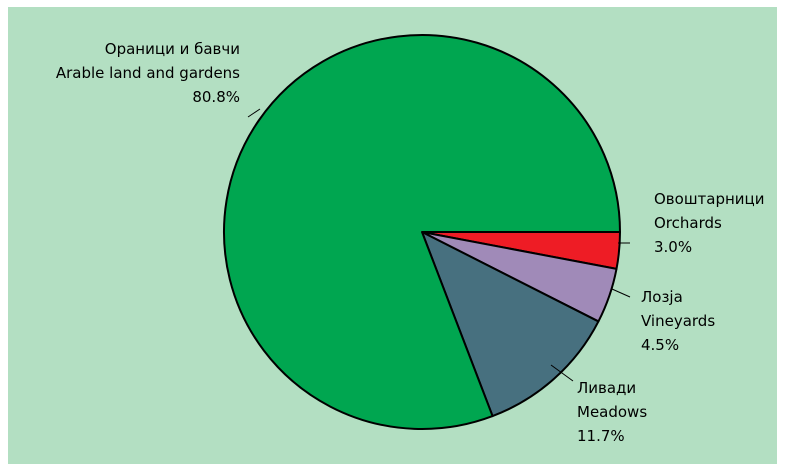 This screenshot has width=785, height=472. Describe the element at coordinates (606, 388) in the screenshot. I see `label-mk: Ливади` at that location.